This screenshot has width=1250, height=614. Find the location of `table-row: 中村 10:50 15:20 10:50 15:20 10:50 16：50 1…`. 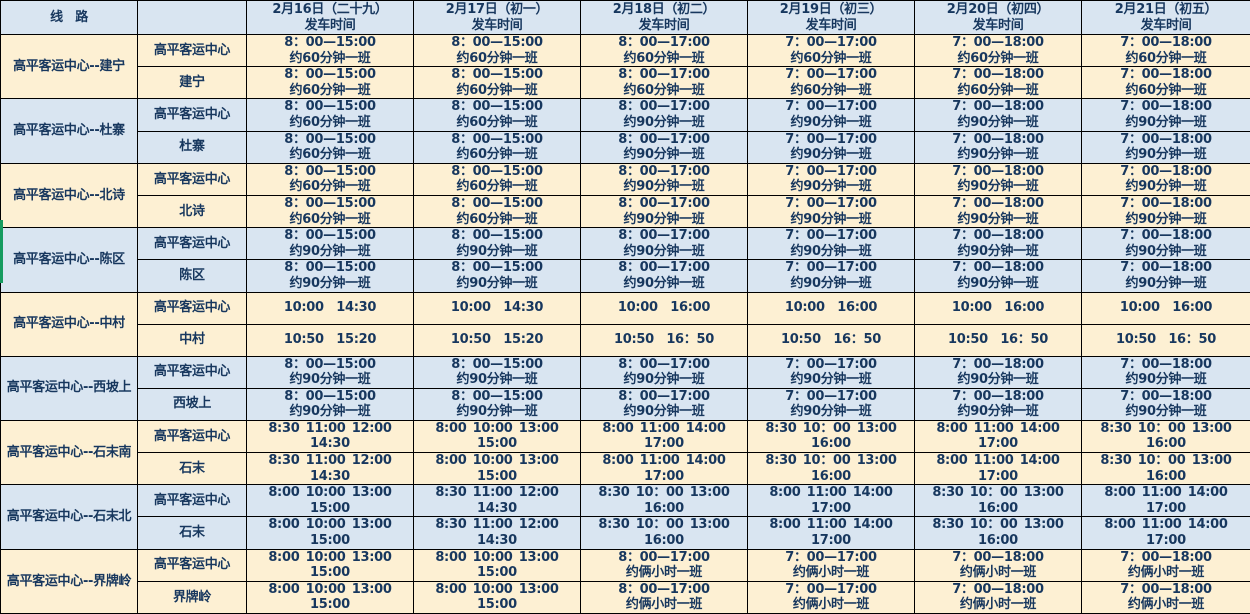

table-row: 中村 10:50 15:20 10:50 15:20 10:50 16：50 1… is located at coordinates (625, 340).